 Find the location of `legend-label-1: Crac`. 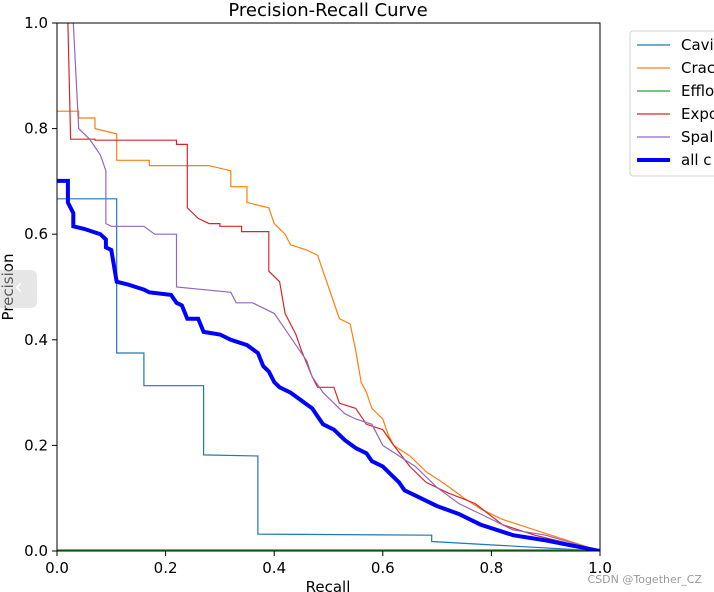

legend-label-1: Crac is located at coordinates (697, 68).